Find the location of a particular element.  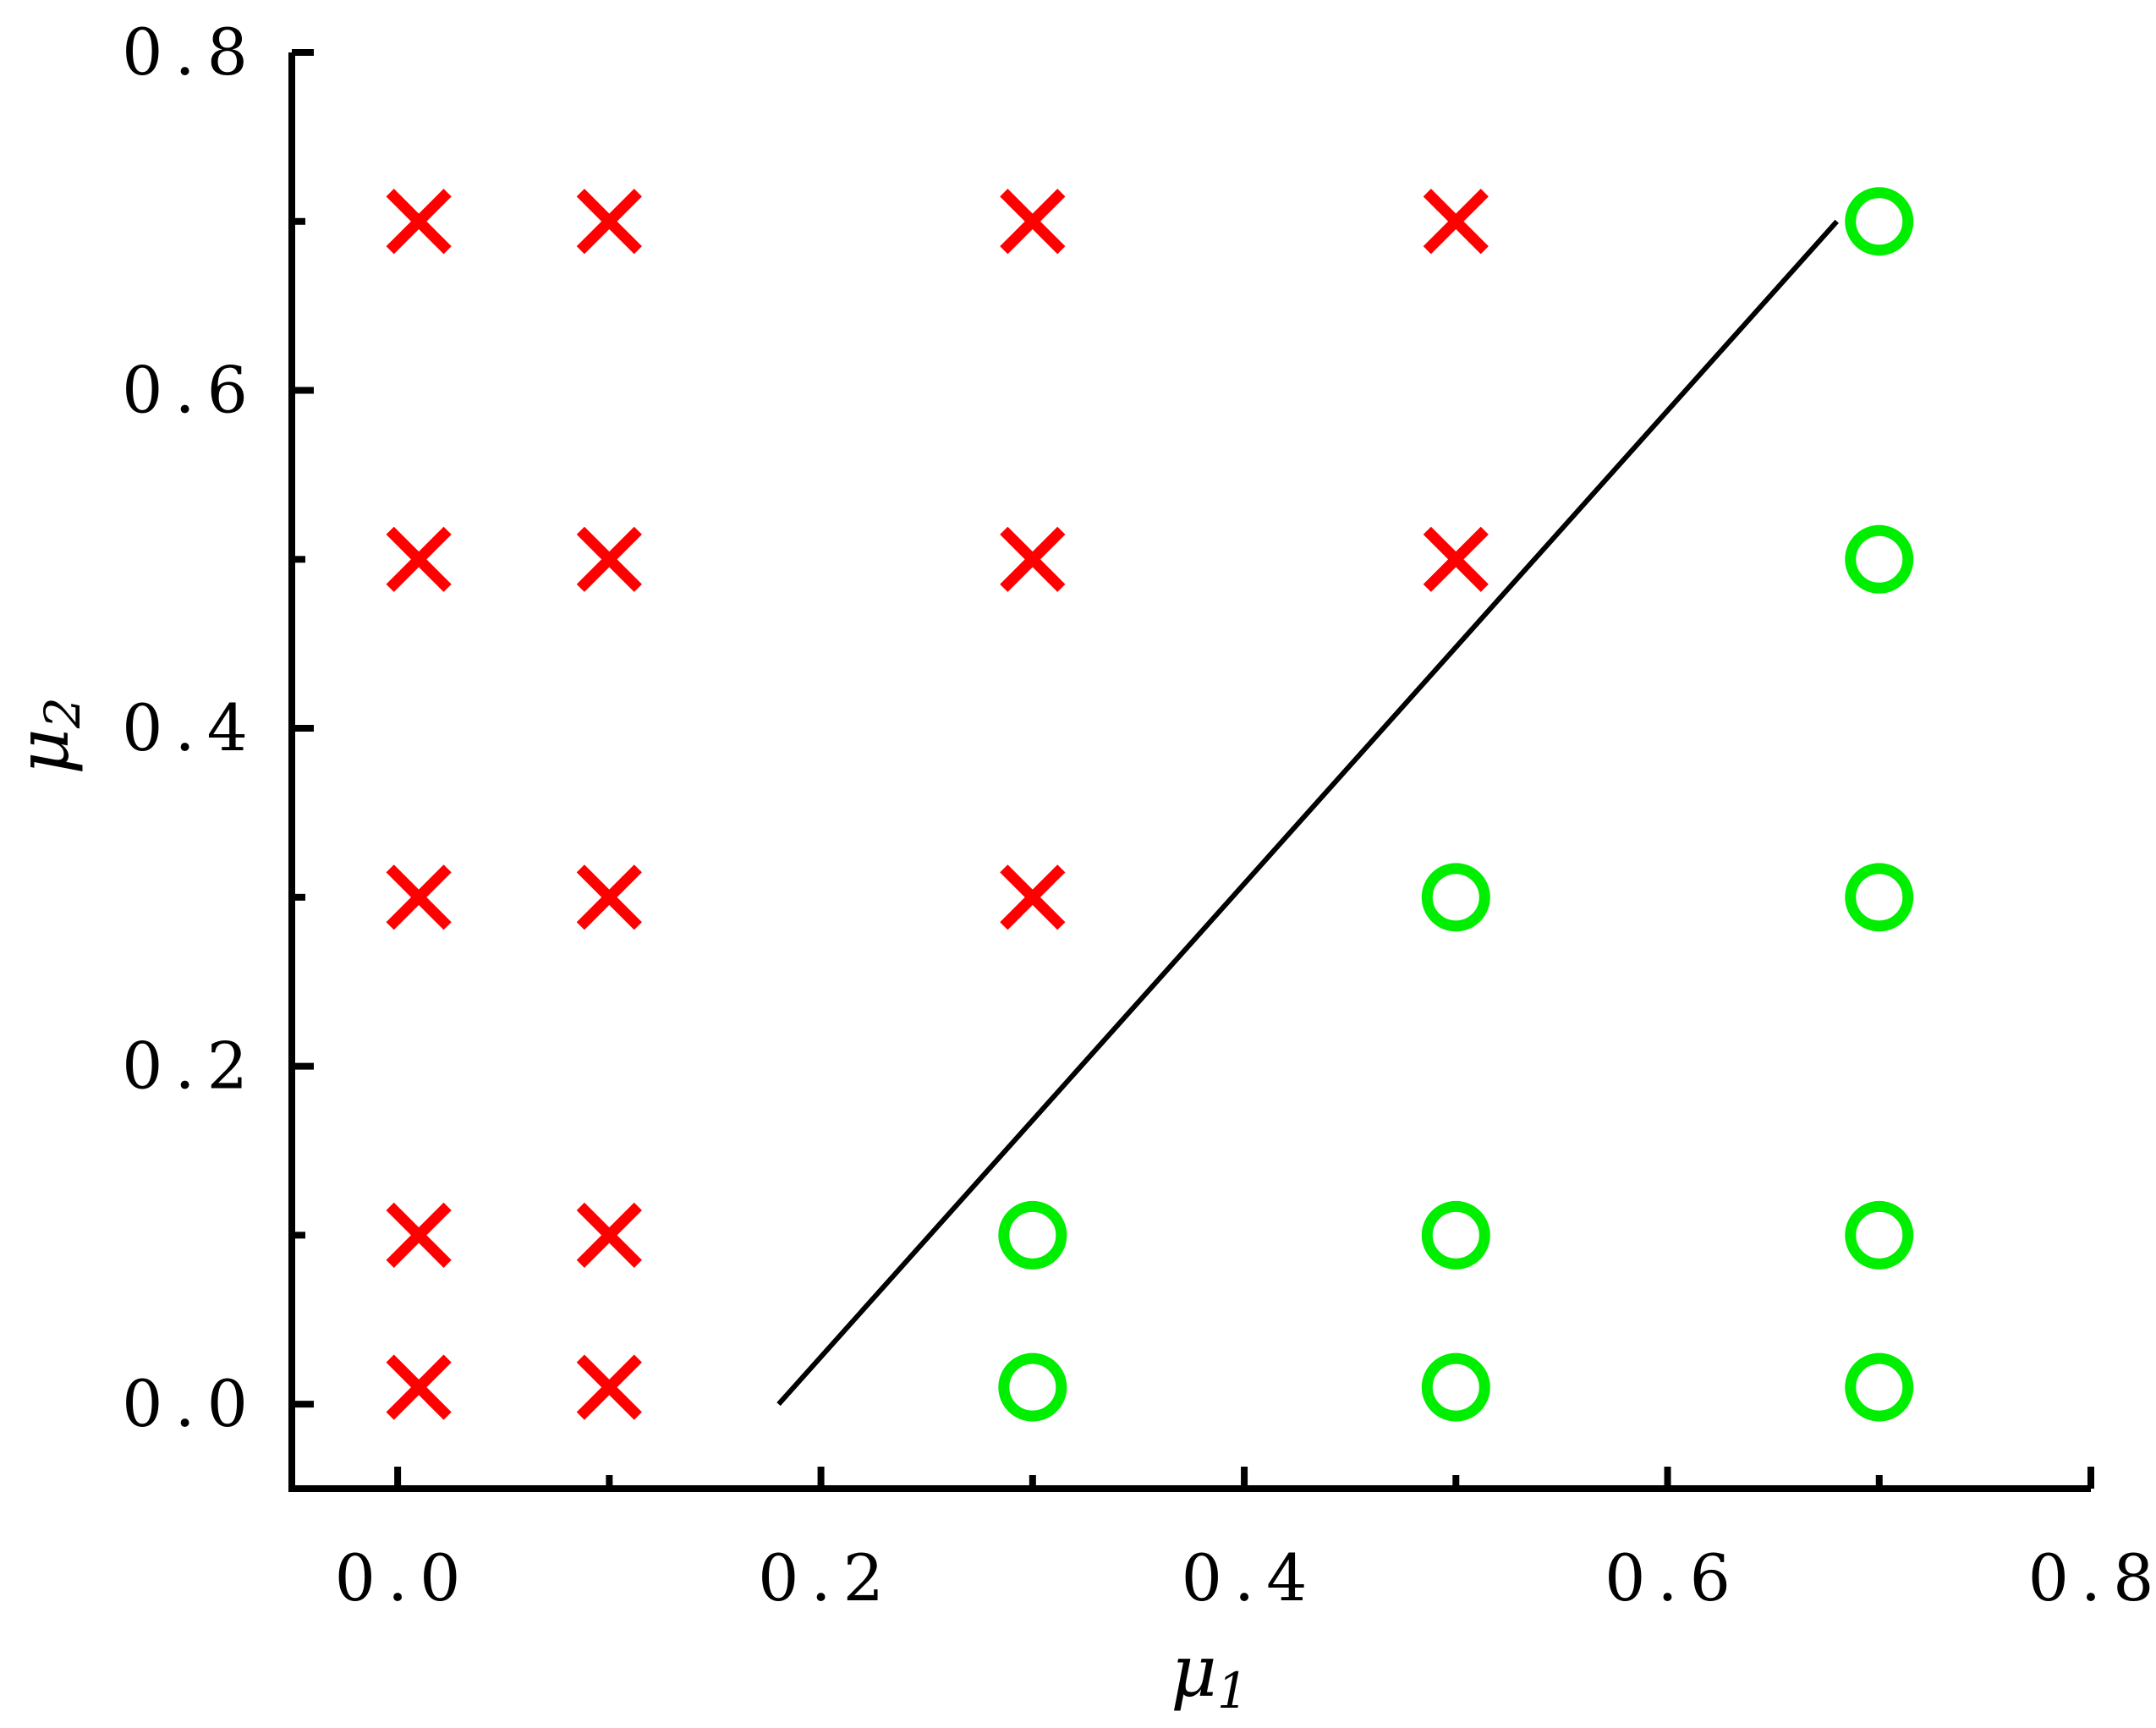

x-tick-label: 0.2 is located at coordinates (827, 1578).